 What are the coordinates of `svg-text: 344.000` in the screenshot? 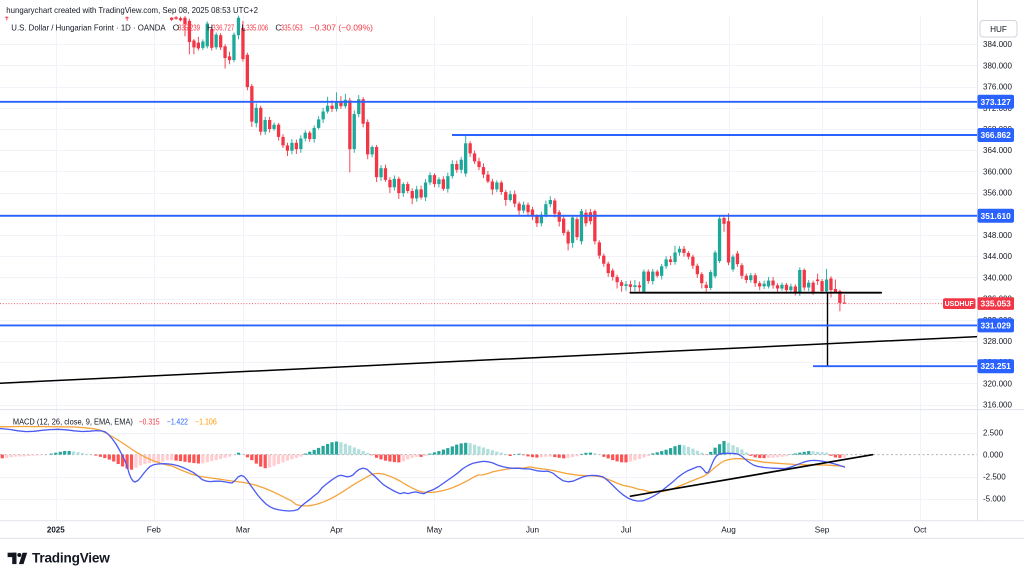 It's located at (997, 256).